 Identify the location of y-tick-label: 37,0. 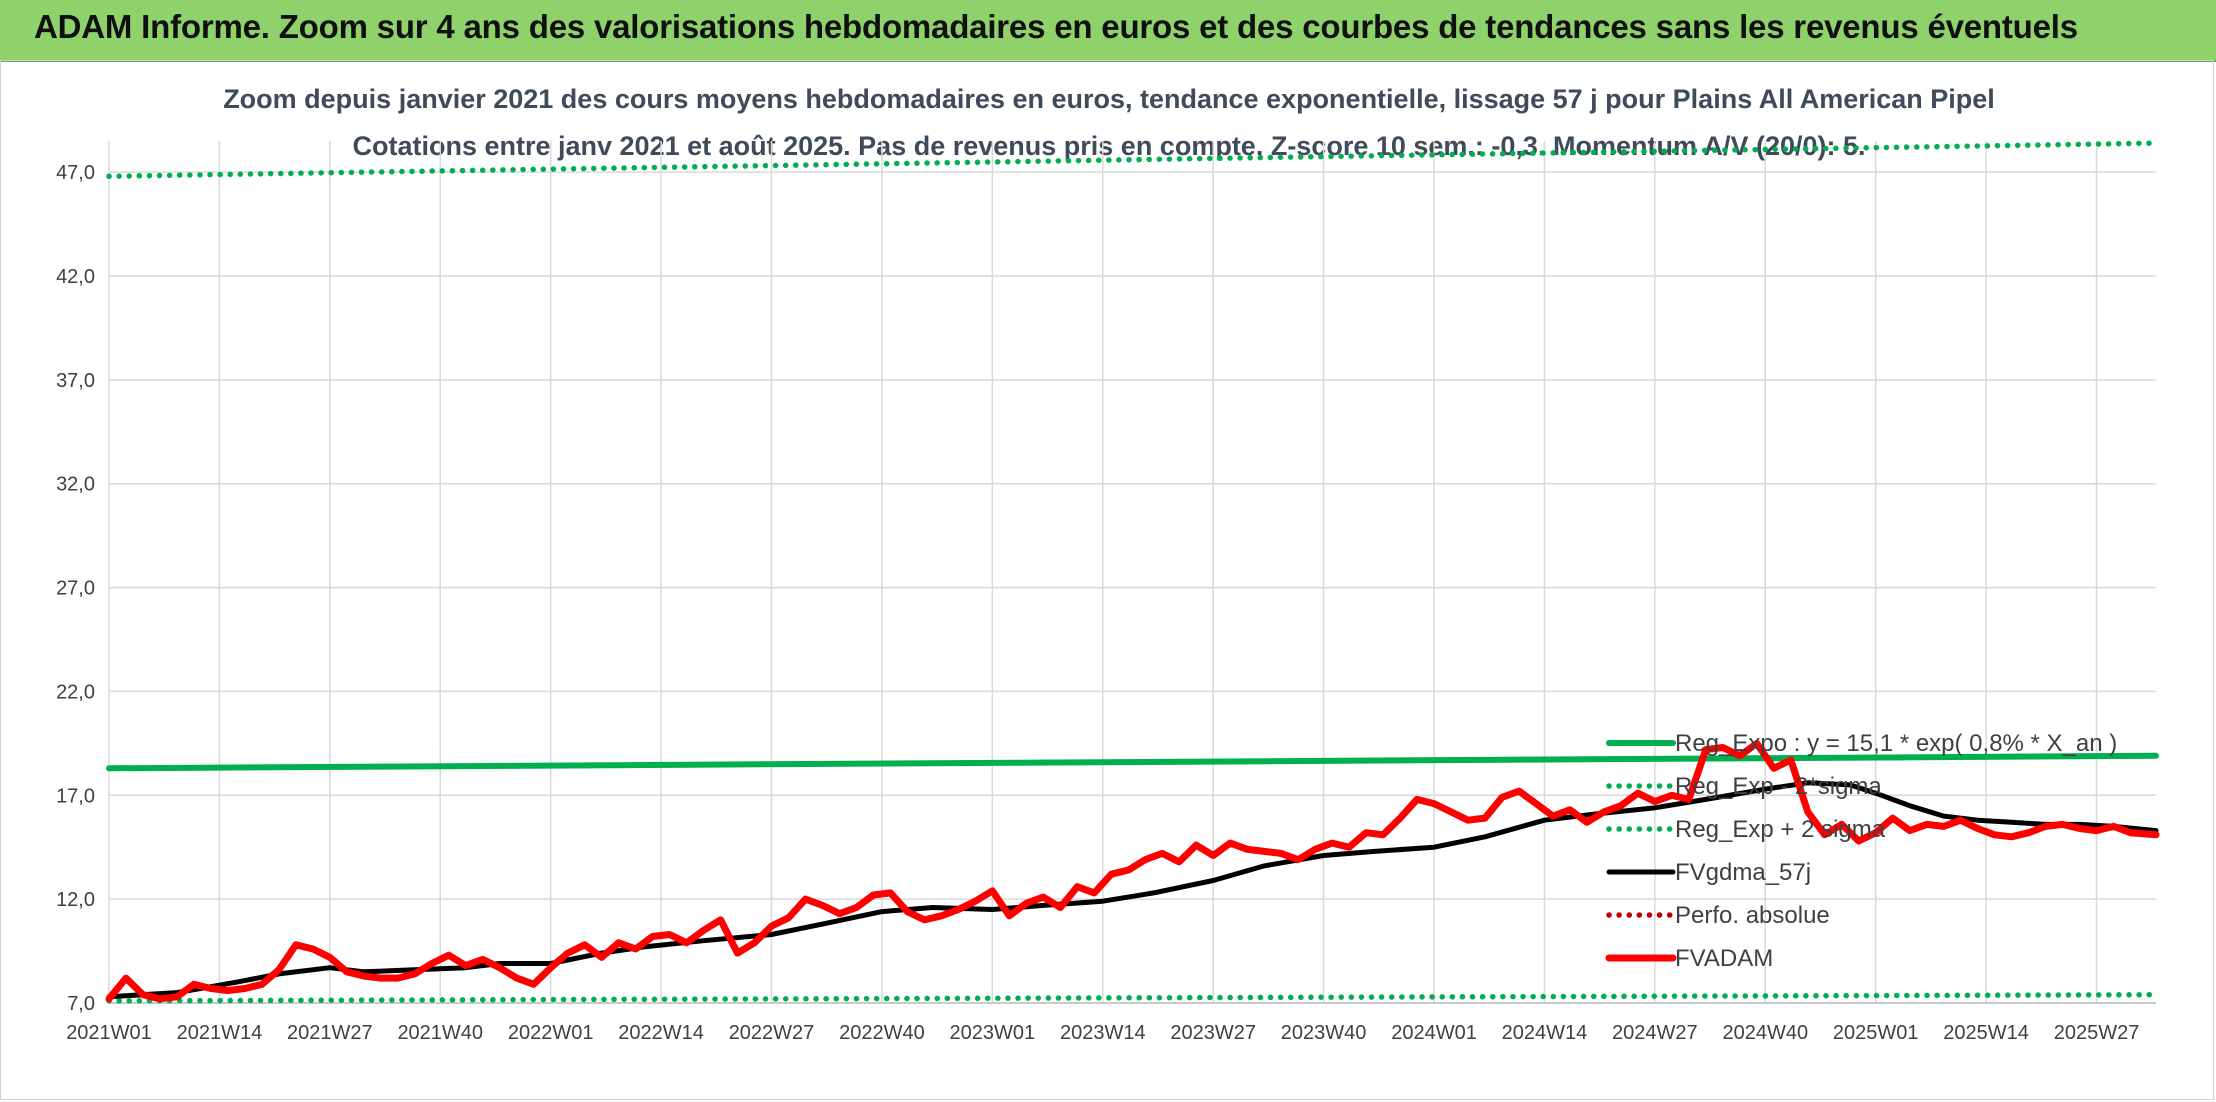
(75, 381).